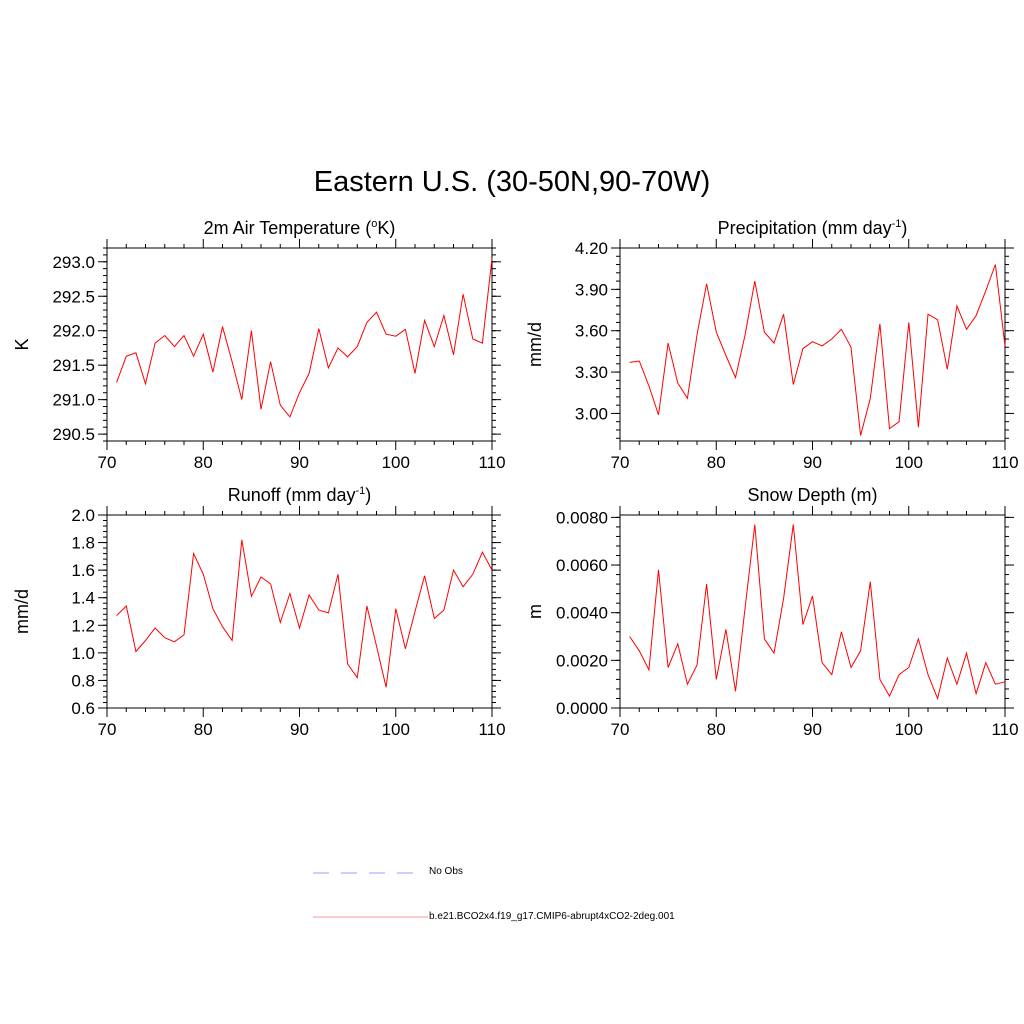  I want to click on runoff-y-tick-label: 0.8, so click(83, 680).